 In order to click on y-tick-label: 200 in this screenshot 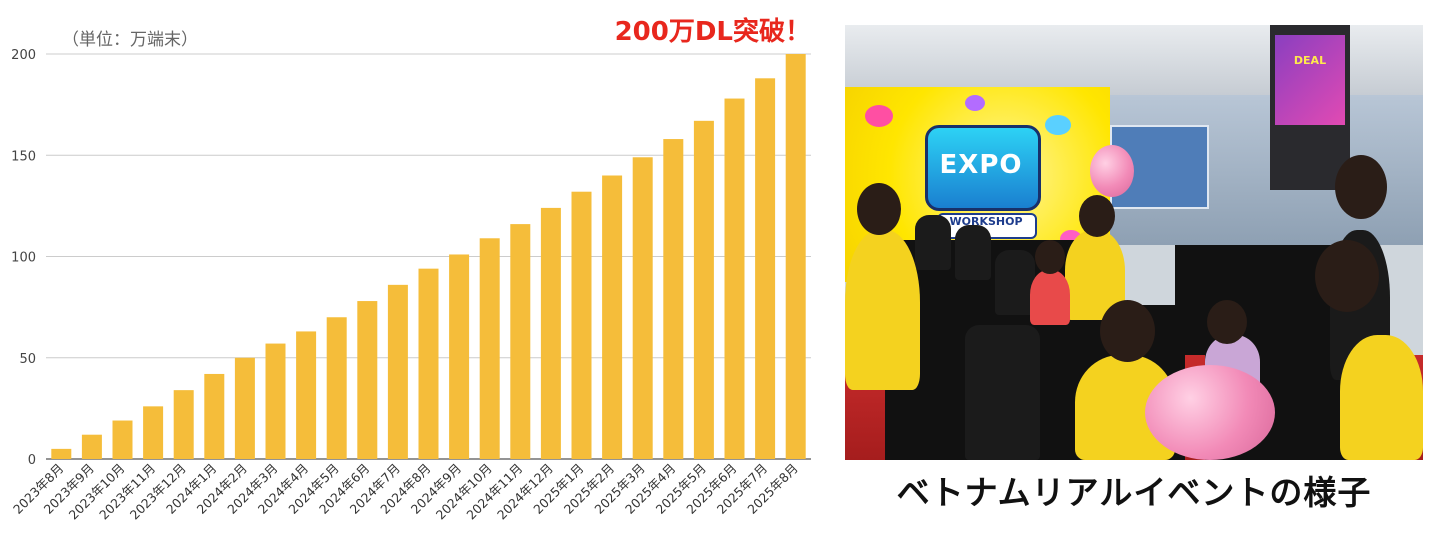, I will do `click(23, 55)`.